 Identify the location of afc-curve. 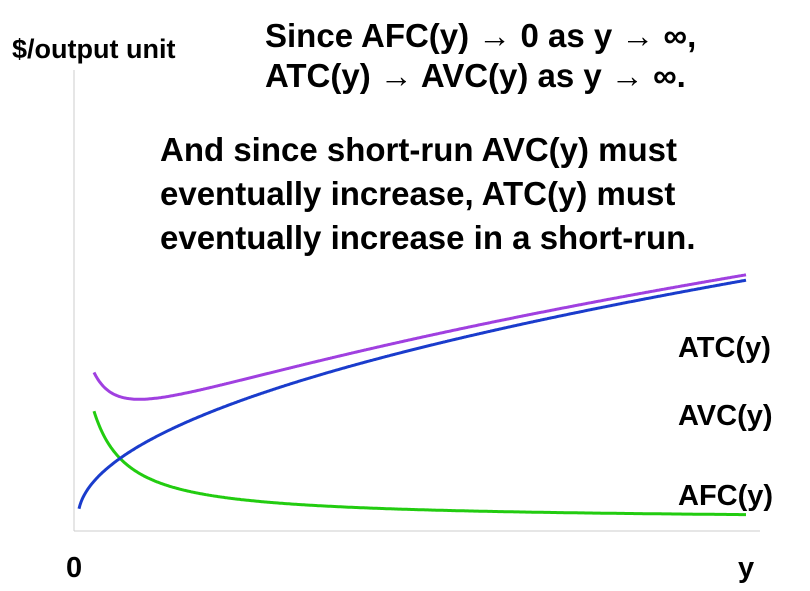
(419, 463).